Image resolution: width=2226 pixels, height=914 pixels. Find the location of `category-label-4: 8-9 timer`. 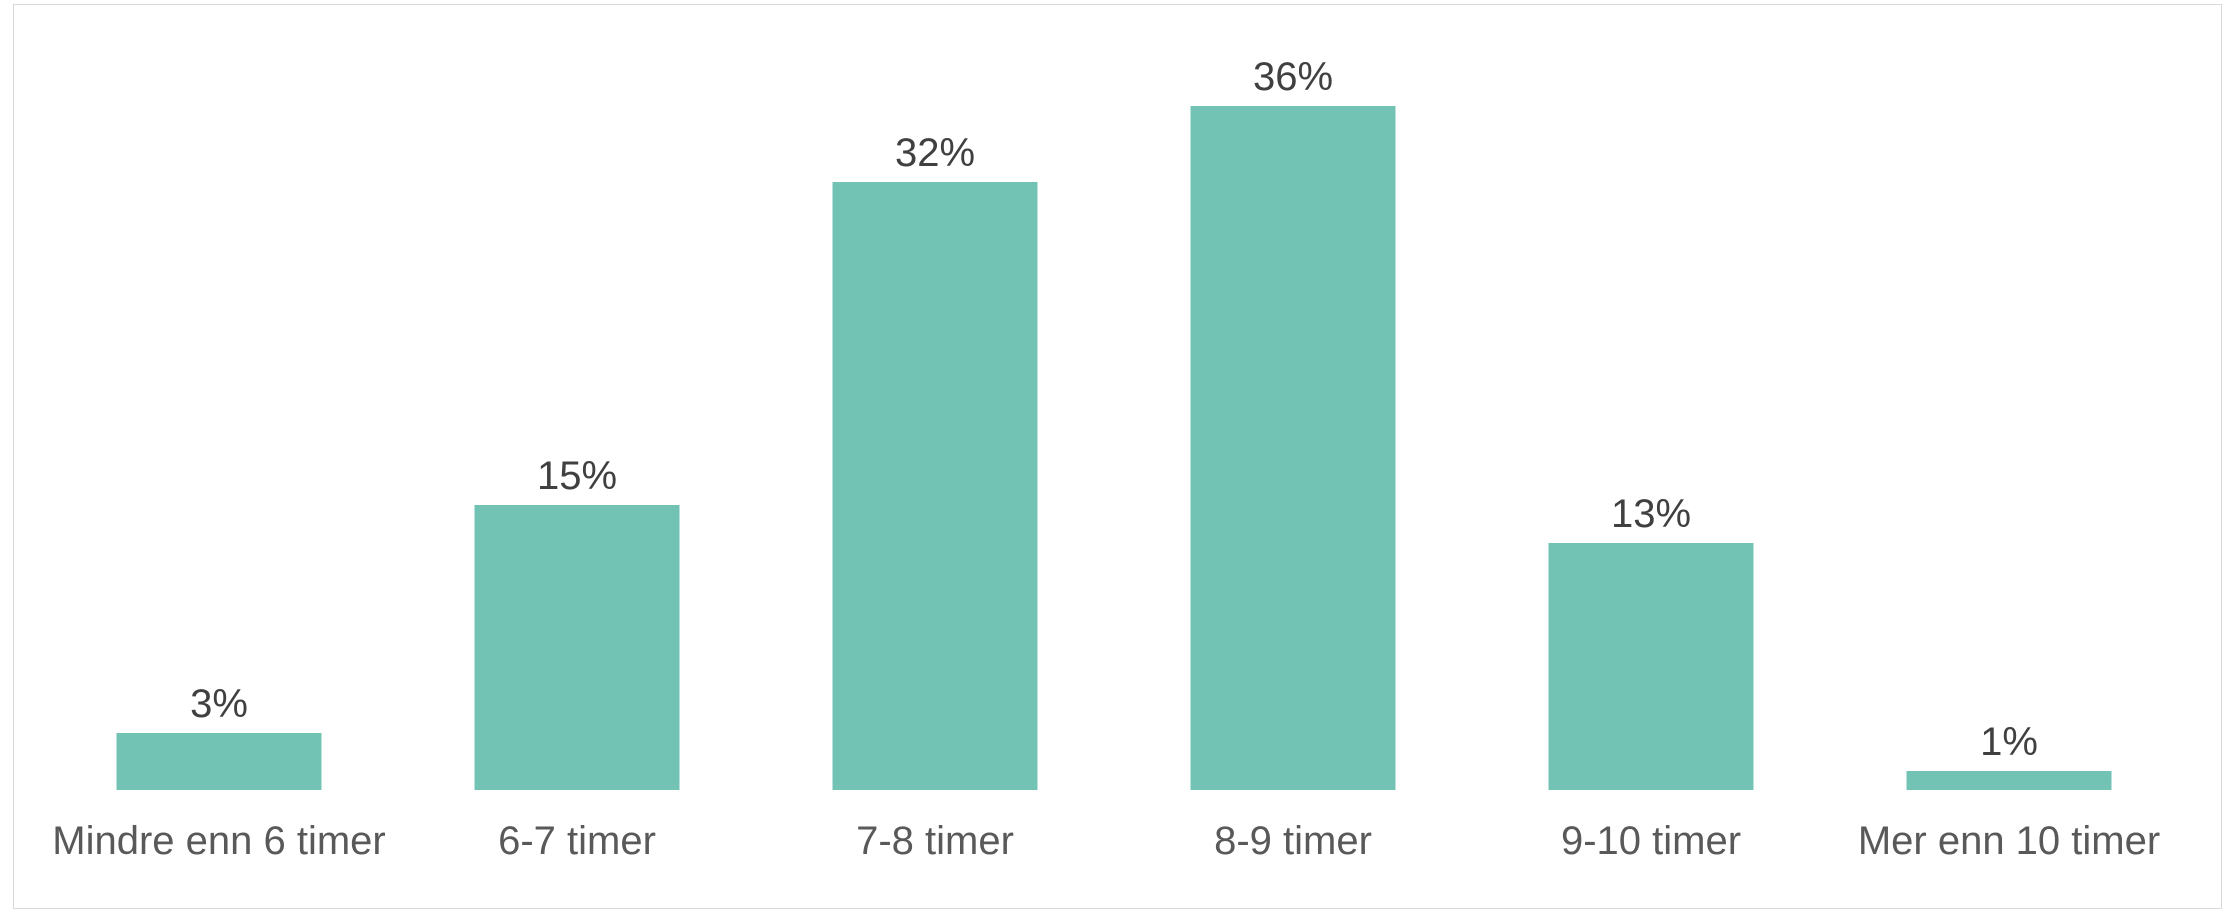

category-label-4: 8-9 timer is located at coordinates (1293, 841).